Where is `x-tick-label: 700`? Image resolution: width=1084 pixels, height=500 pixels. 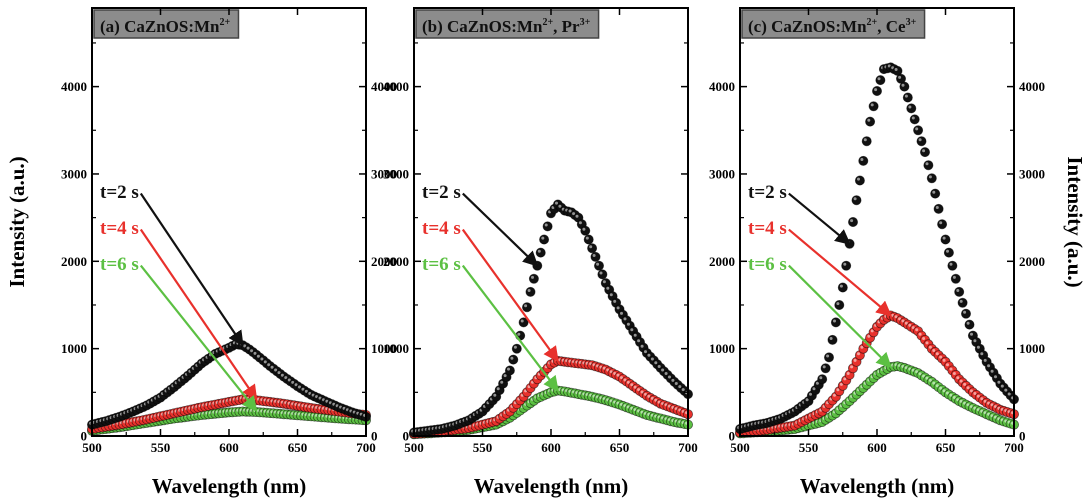
x-tick-label: 700 is located at coordinates (1014, 447).